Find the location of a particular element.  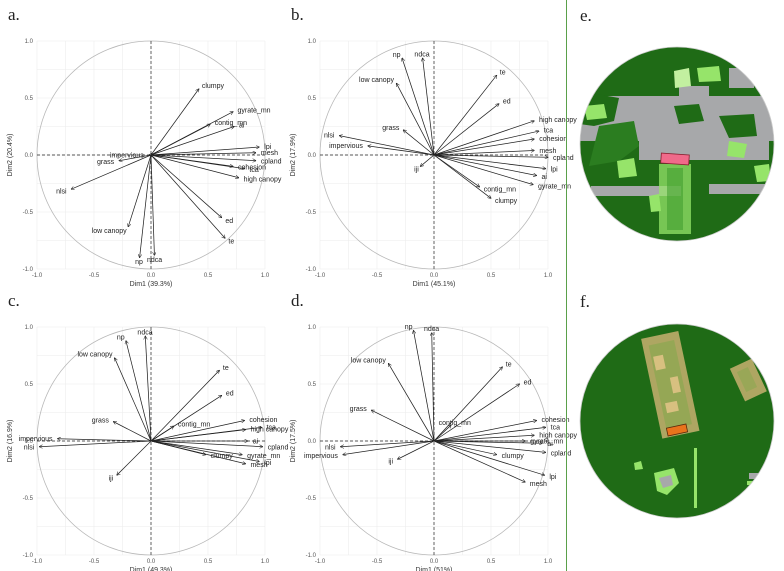

y-axis-label: Dim2 (16.9%) is located at coordinates (10, 441).